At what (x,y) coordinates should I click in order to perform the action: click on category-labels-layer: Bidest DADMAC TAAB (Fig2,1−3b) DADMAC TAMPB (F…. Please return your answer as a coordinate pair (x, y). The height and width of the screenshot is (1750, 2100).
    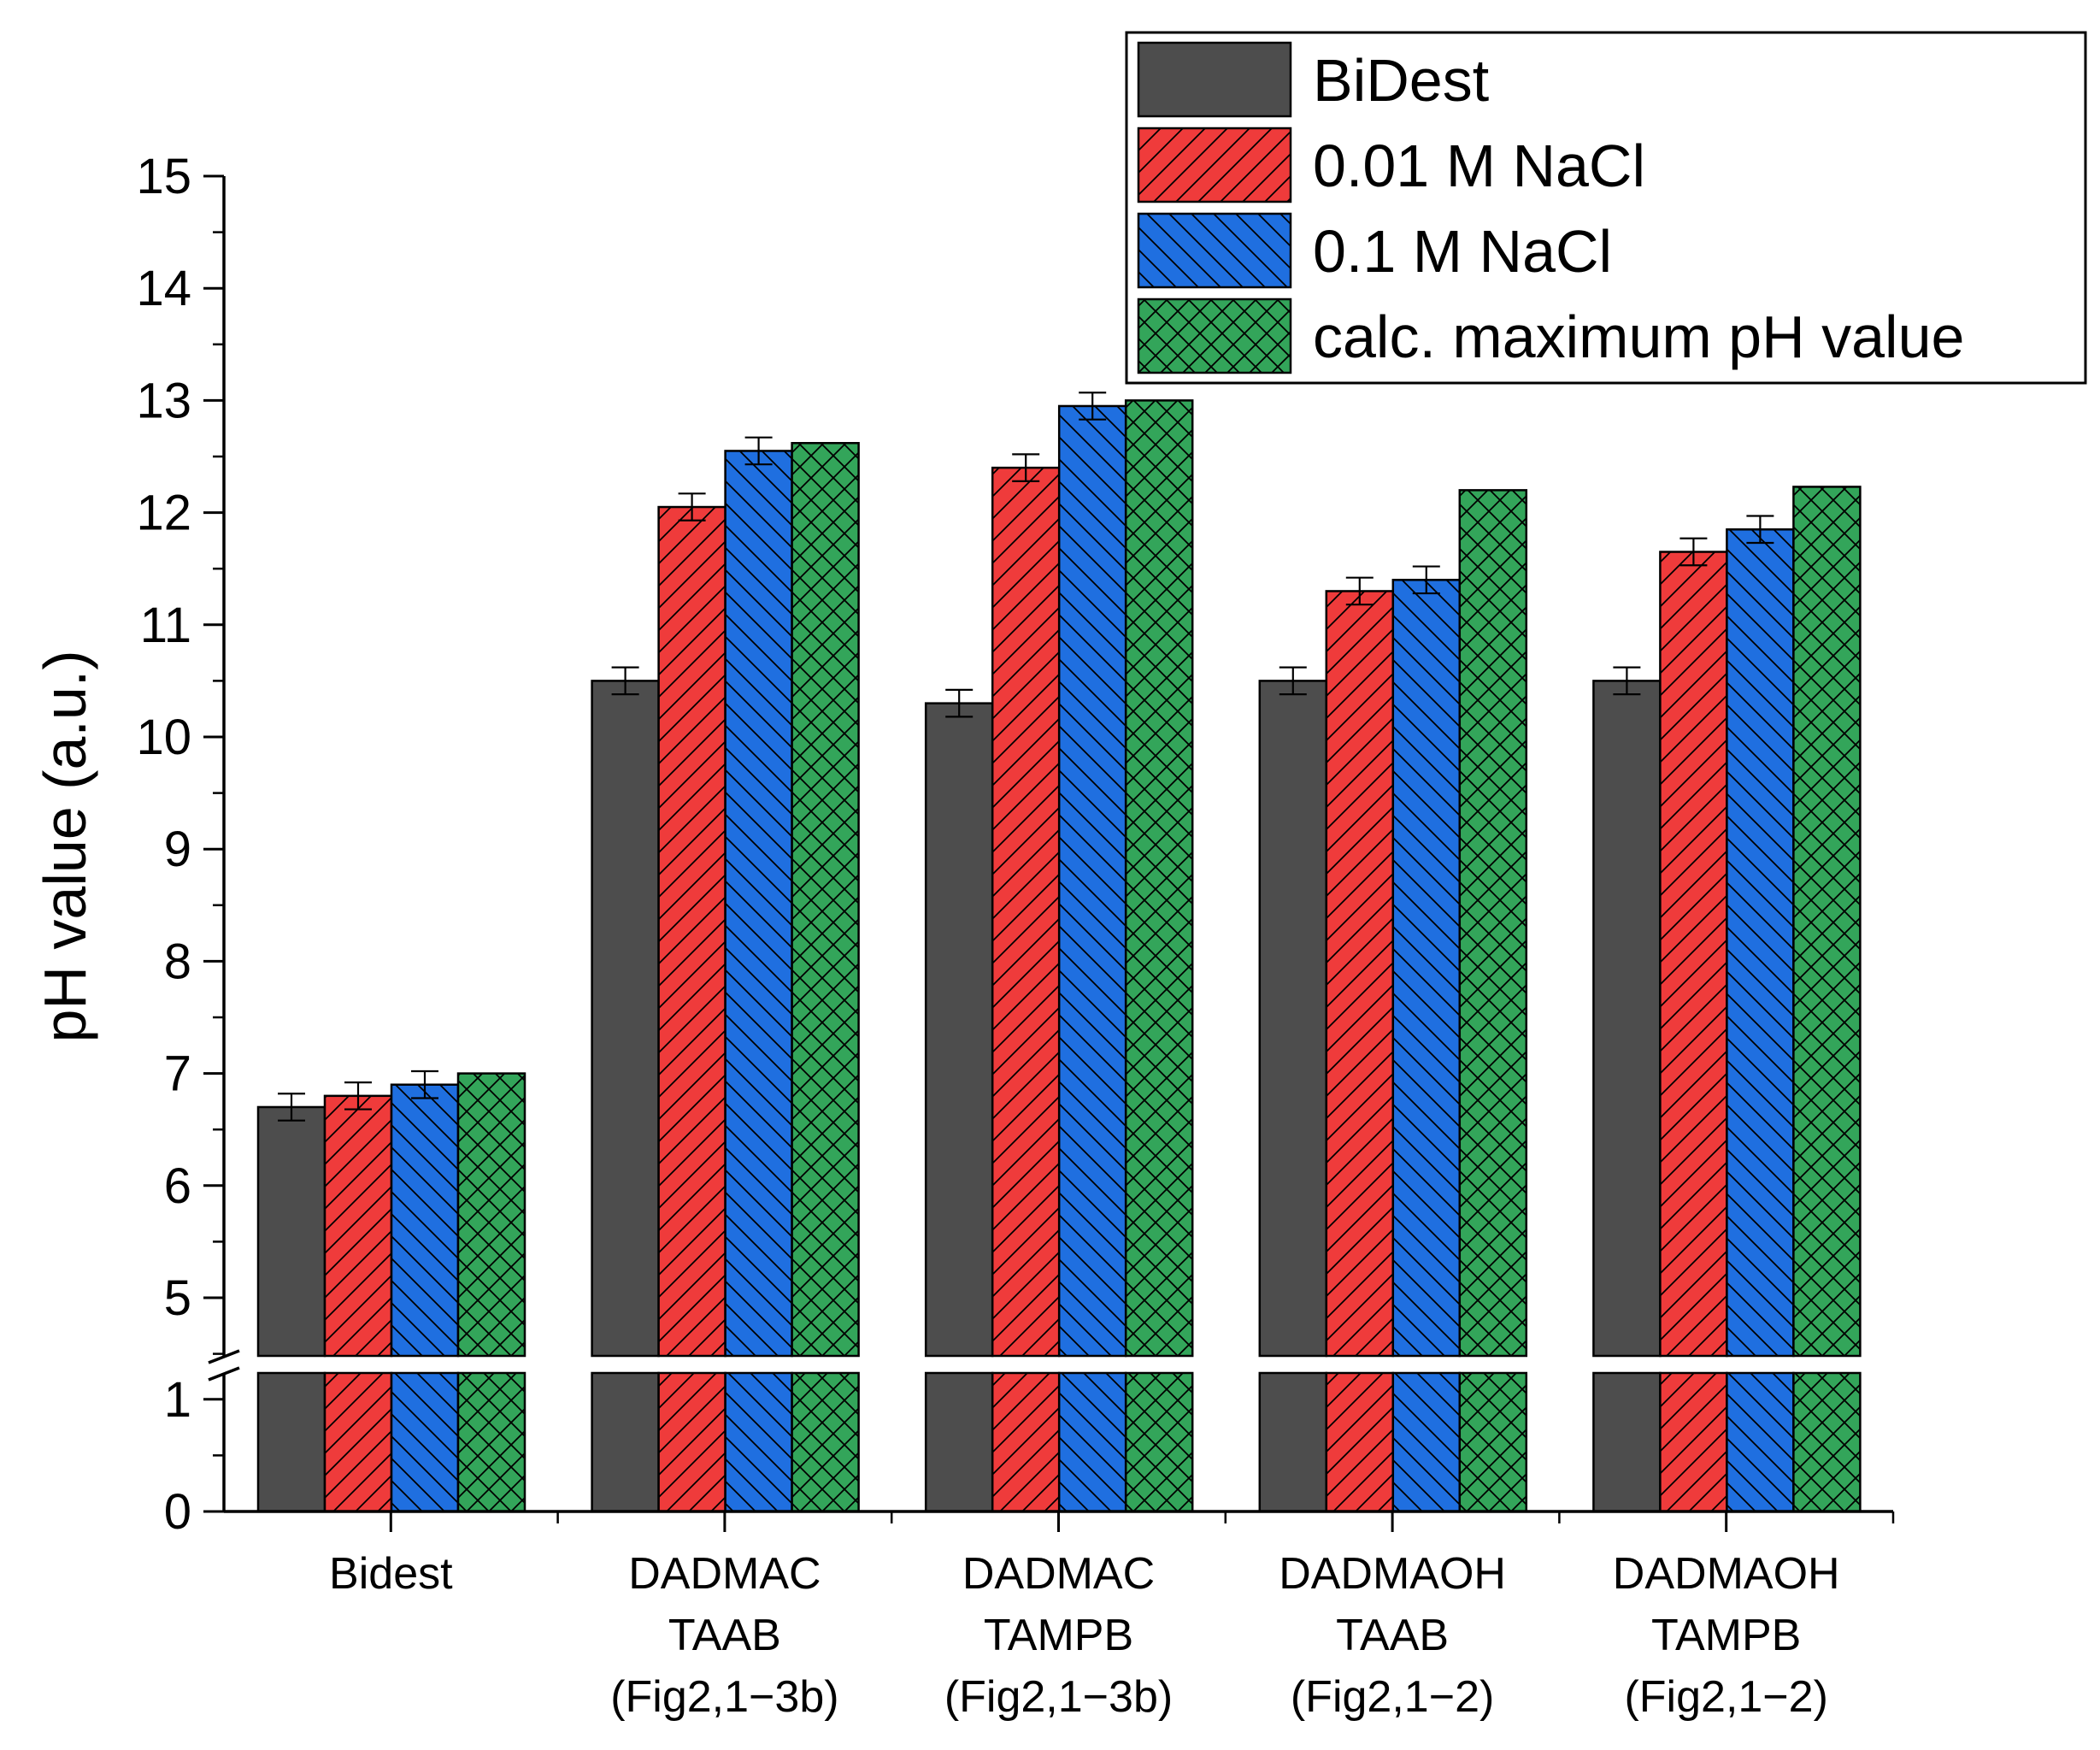
    Looking at the image, I should click on (1084, 1636).